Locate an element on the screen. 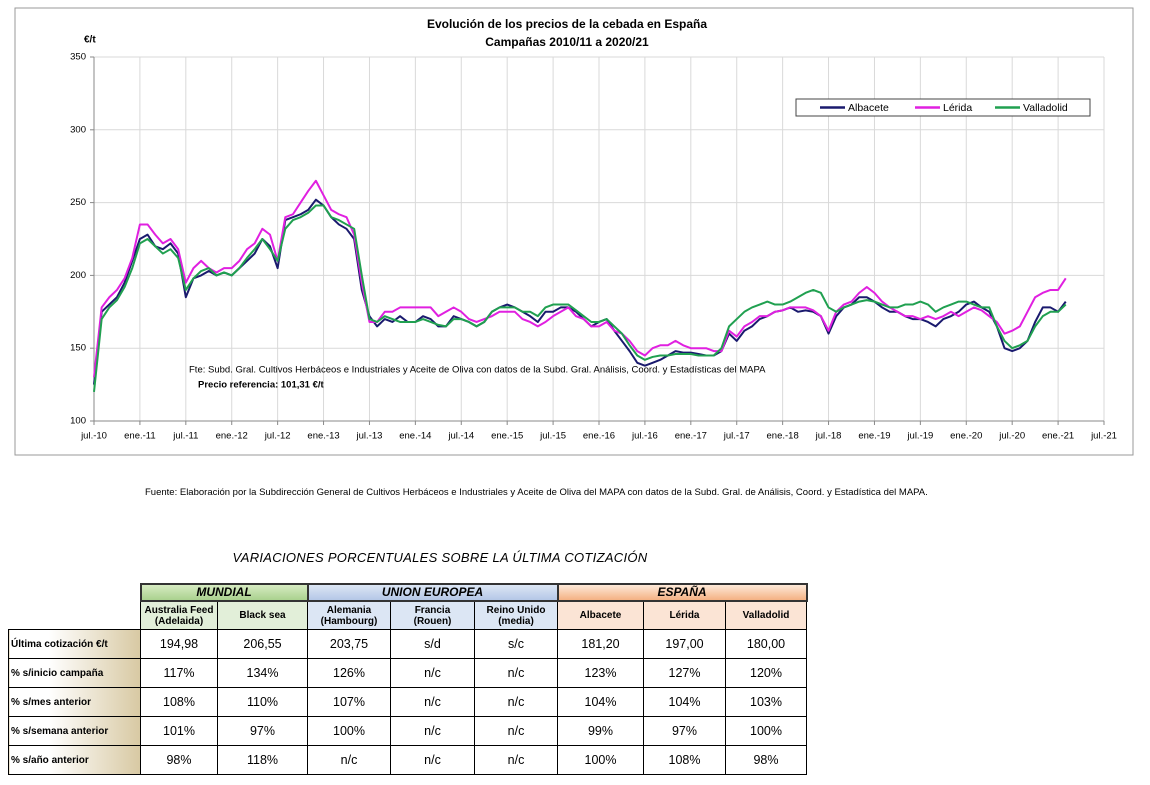 This screenshot has width=1150, height=785. y-tick-label: 300 is located at coordinates (78, 129).